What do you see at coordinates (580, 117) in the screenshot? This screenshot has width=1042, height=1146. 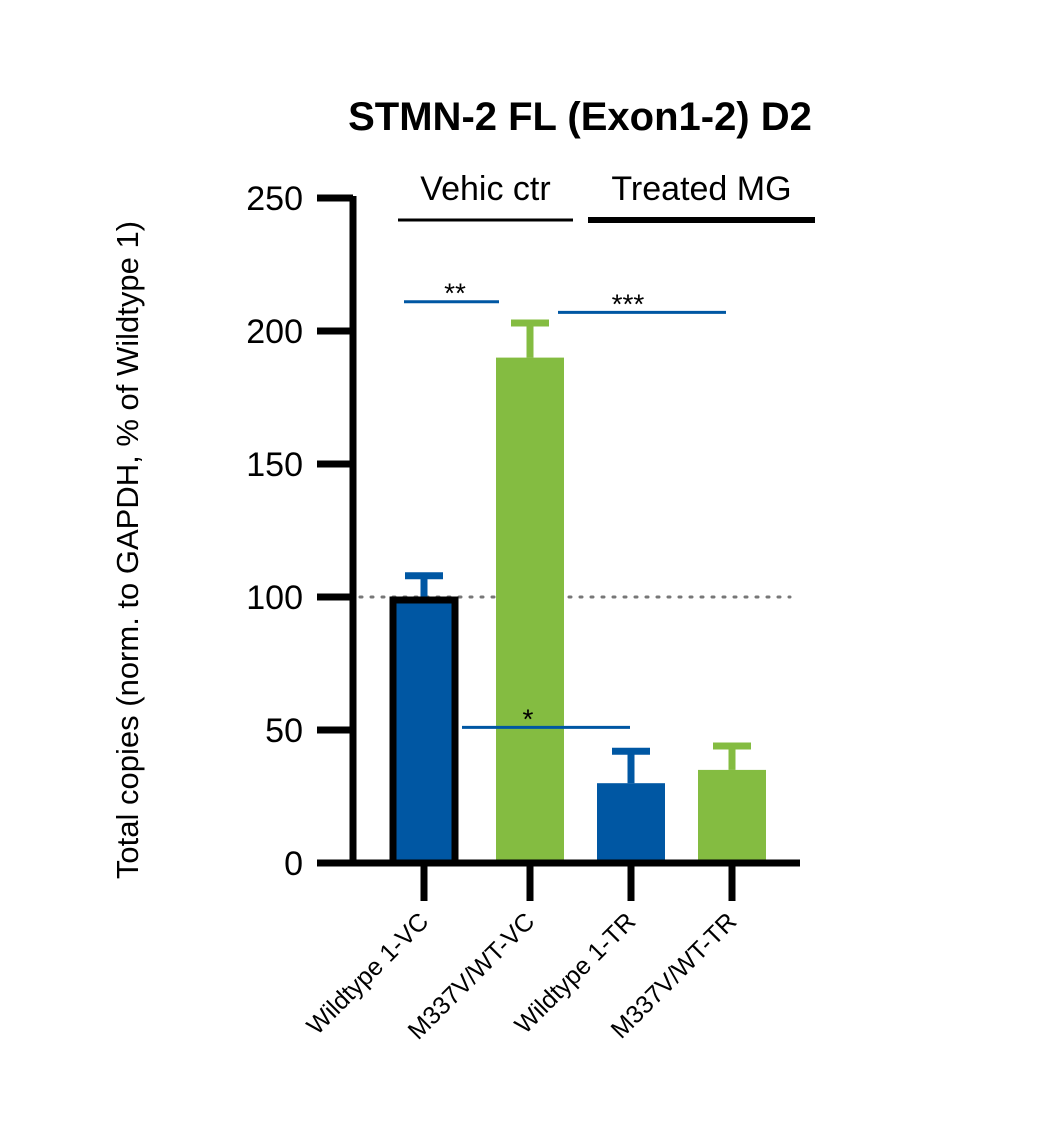 I see `chart-title: STMN-2 FL (Exon1-2) D2` at bounding box center [580, 117].